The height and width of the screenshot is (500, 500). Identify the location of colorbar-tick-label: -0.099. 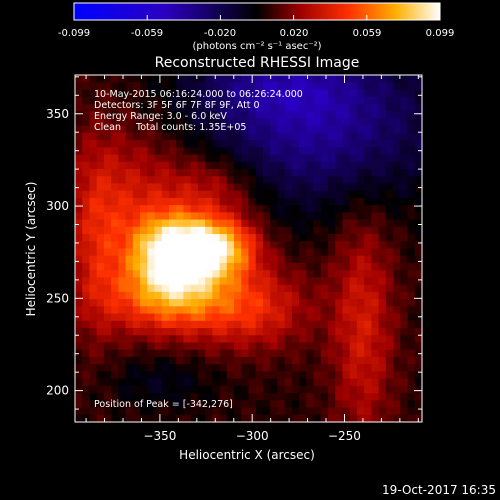
(74, 33).